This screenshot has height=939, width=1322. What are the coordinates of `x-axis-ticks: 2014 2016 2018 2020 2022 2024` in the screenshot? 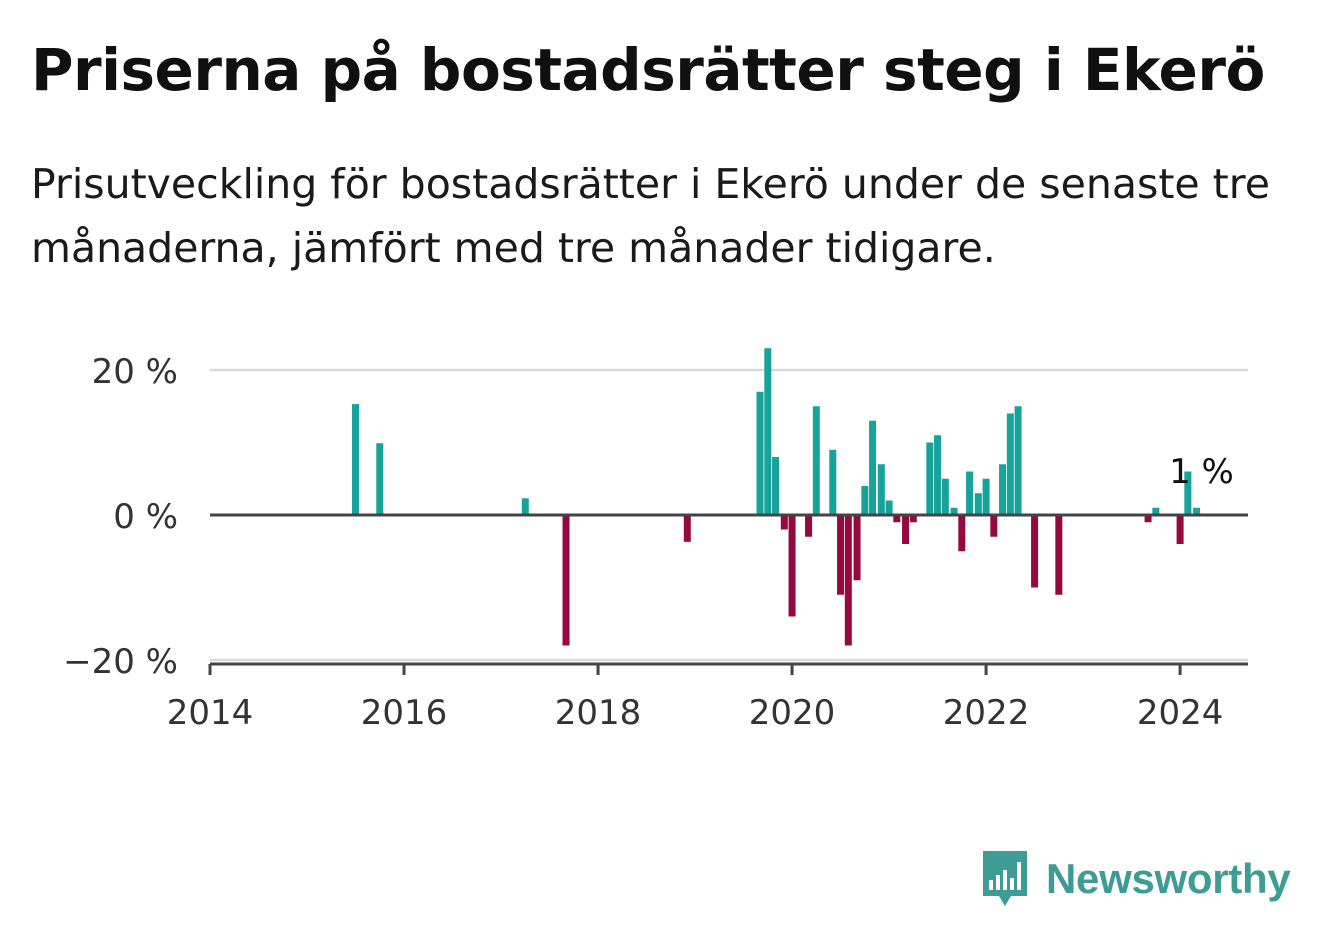 It's located at (695, 698).